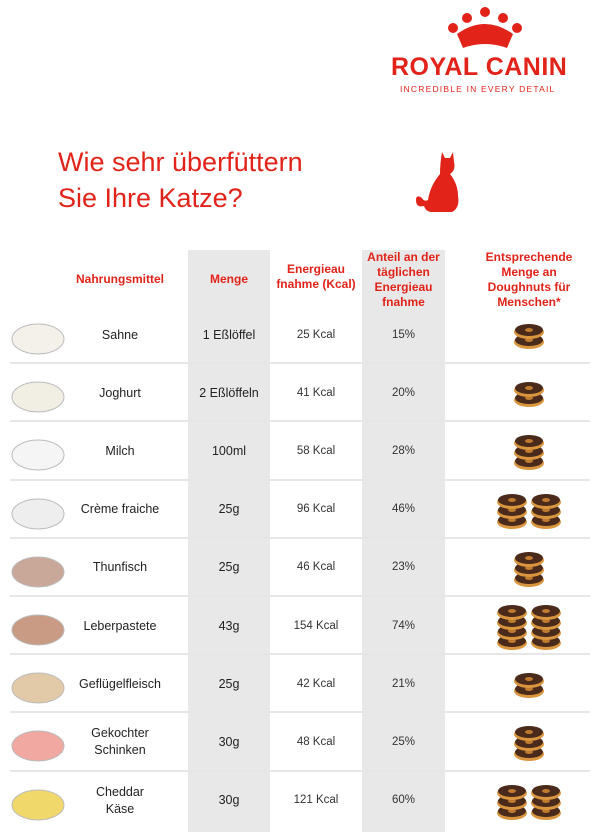  I want to click on column-header: Menge, so click(228, 279).